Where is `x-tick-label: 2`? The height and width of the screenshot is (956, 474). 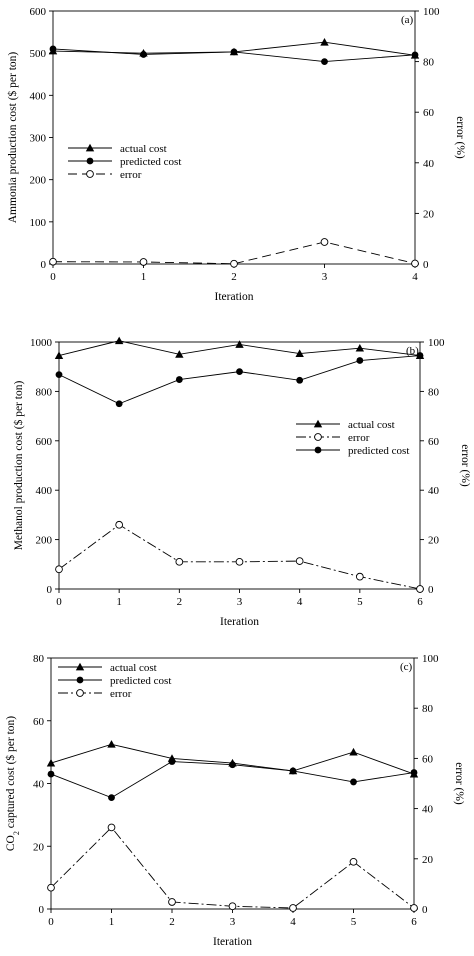 x-tick-label: 2 is located at coordinates (234, 277).